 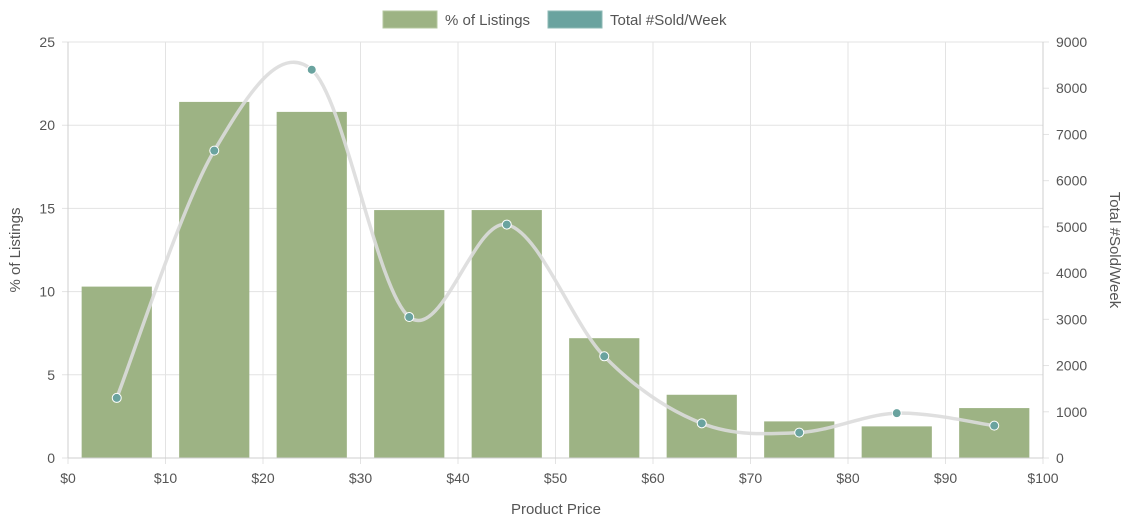 What do you see at coordinates (47, 125) in the screenshot?
I see `y-tick-label: 20` at bounding box center [47, 125].